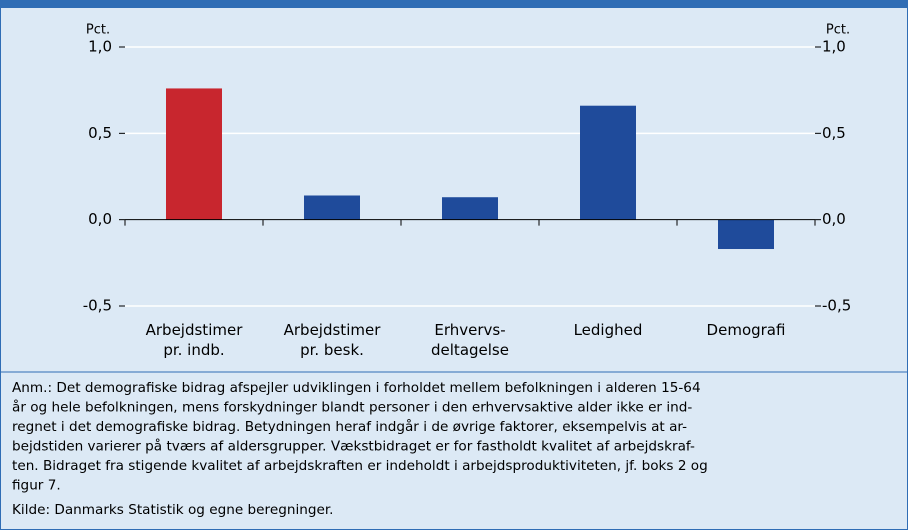 This screenshot has height=530, width=908. I want to click on x-tick-label: Ledighed, so click(608, 330).